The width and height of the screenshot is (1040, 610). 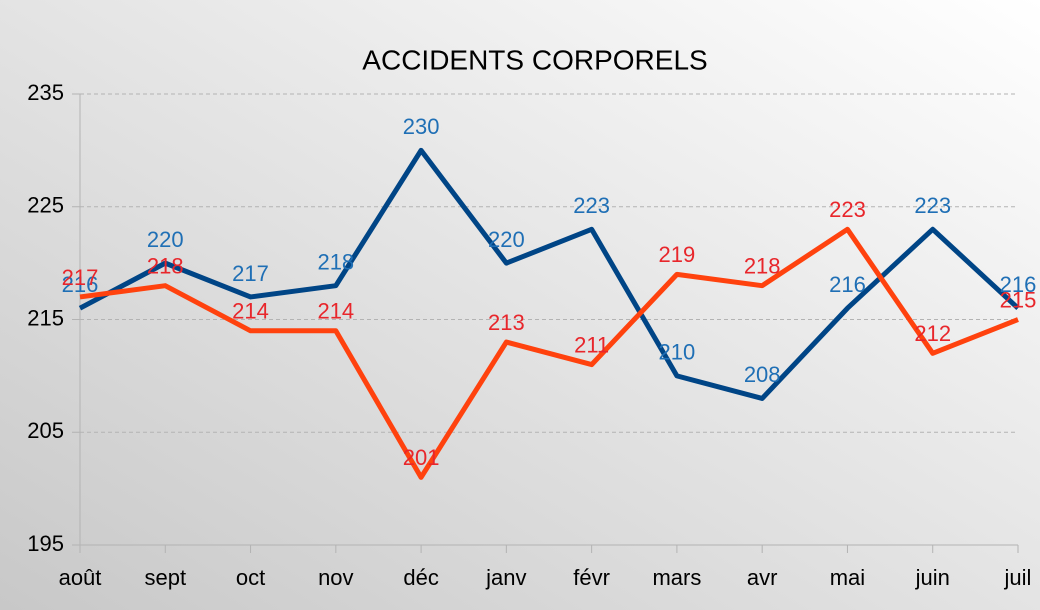 What do you see at coordinates (45, 317) in the screenshot?
I see `y-tick-label: 215` at bounding box center [45, 317].